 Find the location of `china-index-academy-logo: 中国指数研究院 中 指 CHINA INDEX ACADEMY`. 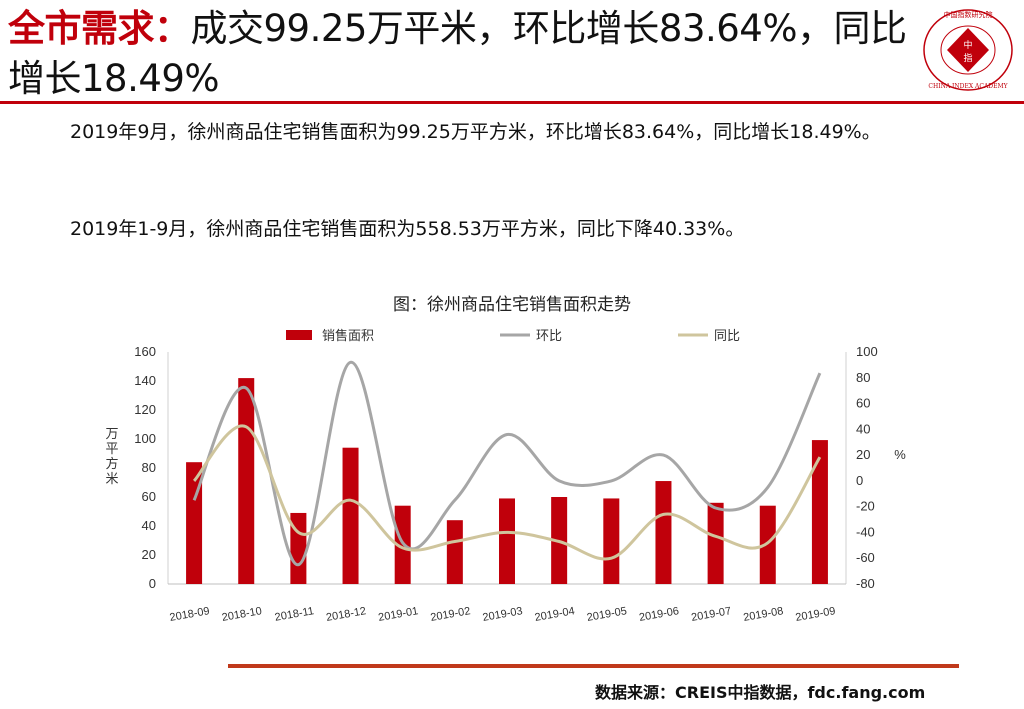

china-index-academy-logo: 中国指数研究院 中 指 CHINA INDEX ACADEMY is located at coordinates (968, 50).